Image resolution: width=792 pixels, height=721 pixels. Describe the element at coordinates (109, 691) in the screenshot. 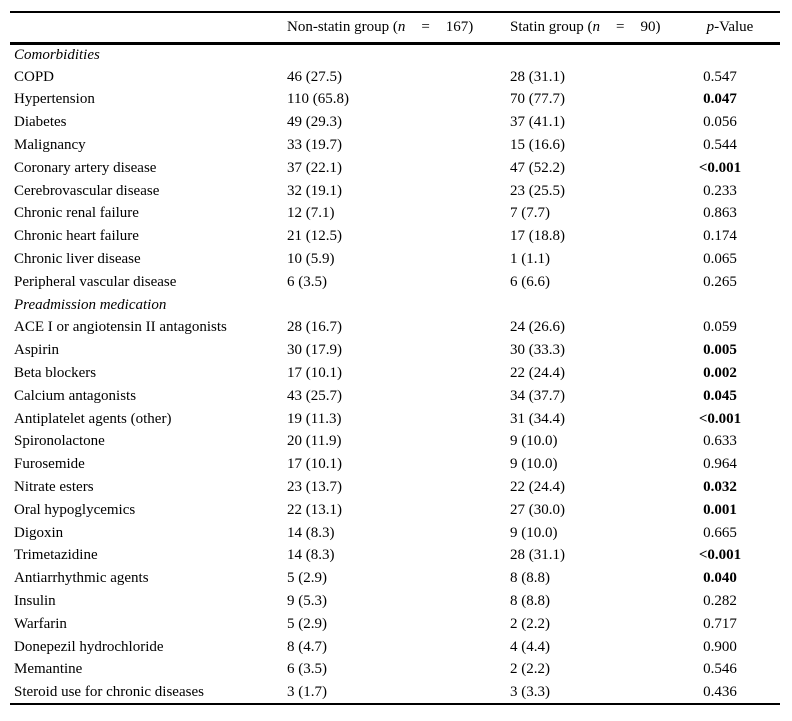

I see `row-label: Steroid use for chronic diseases` at that location.